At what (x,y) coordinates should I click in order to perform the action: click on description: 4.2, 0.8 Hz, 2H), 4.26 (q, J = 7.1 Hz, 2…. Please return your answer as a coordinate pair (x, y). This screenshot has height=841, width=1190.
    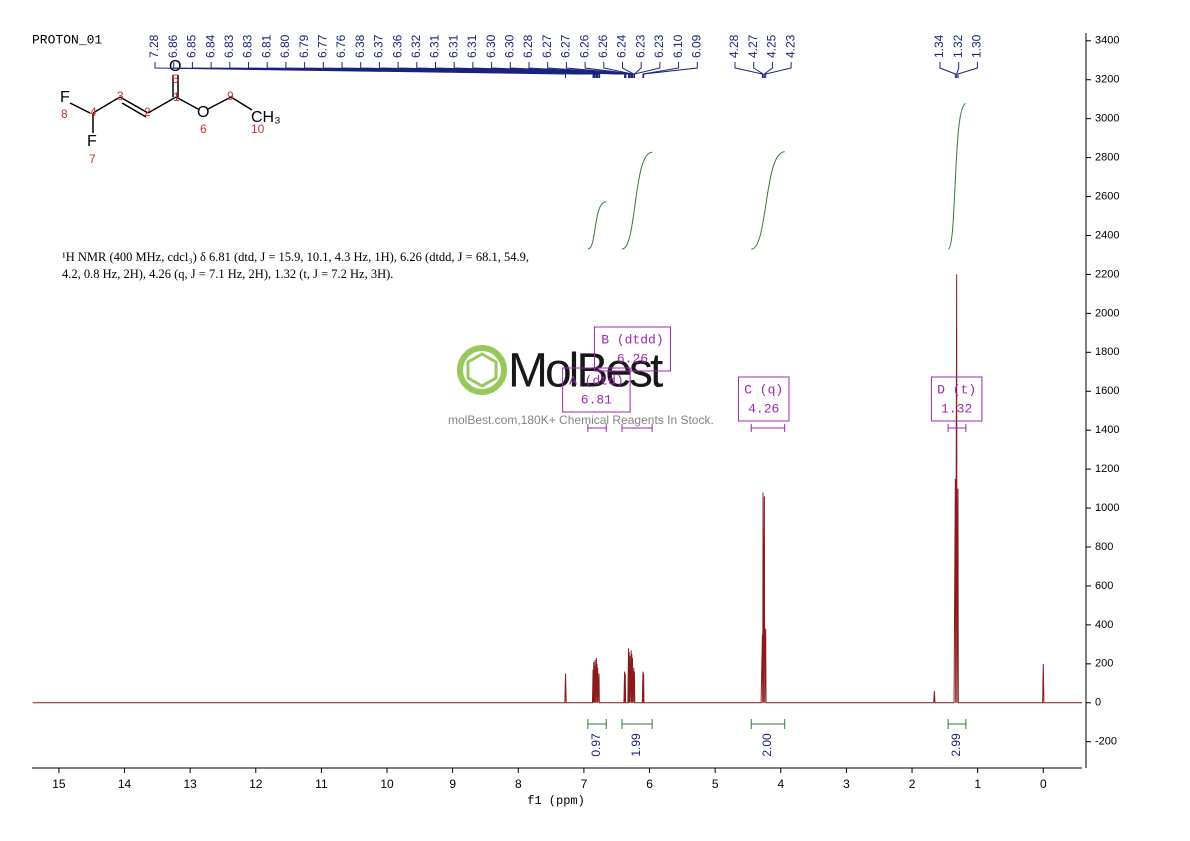
    Looking at the image, I should click on (227, 274).